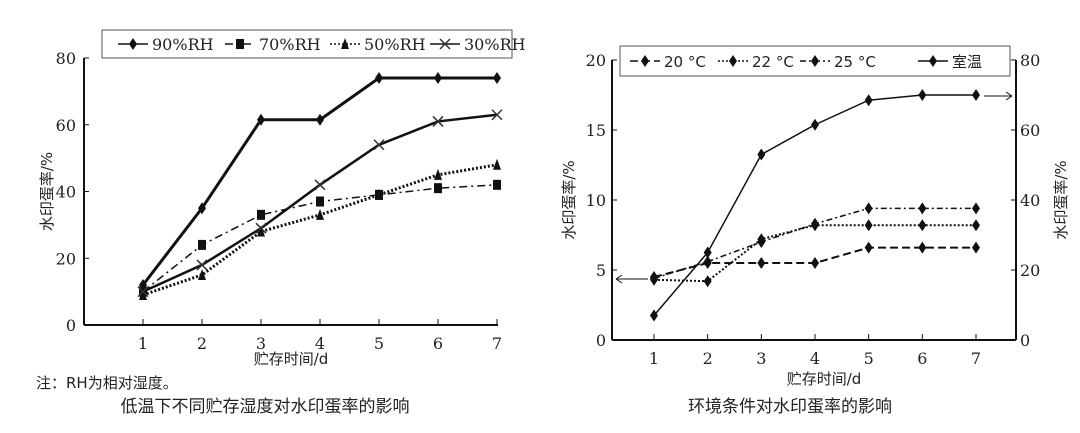 The height and width of the screenshot is (433, 1080). Describe the element at coordinates (290, 44) in the screenshot. I see `legend-label: 70%RH` at that location.